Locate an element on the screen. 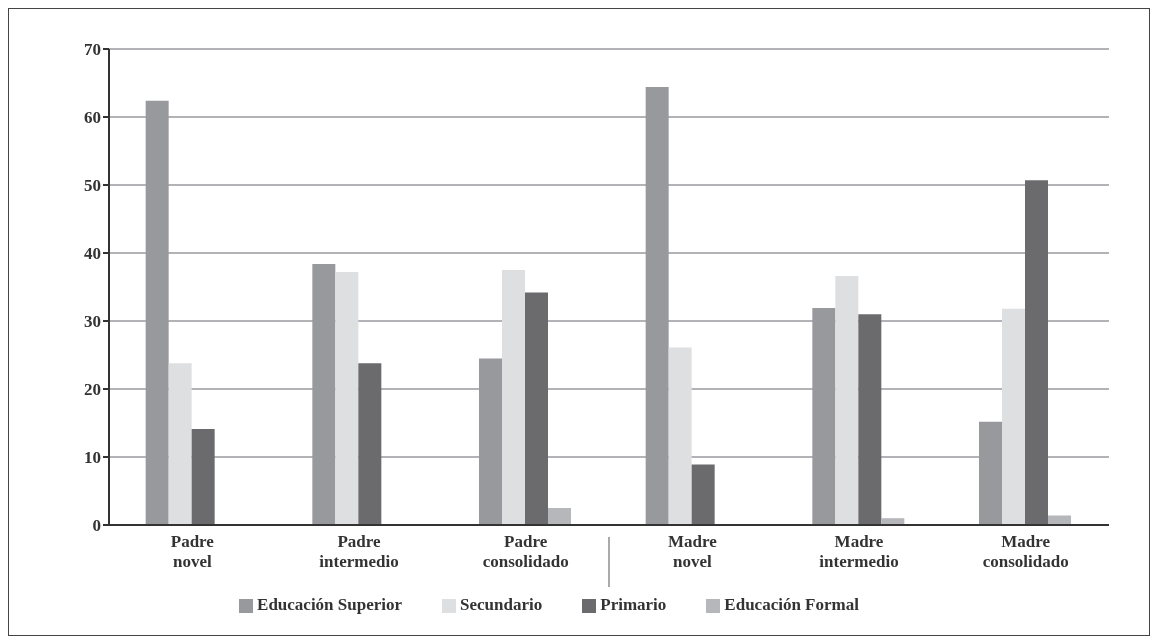  legend-label: Primario is located at coordinates (633, 604).